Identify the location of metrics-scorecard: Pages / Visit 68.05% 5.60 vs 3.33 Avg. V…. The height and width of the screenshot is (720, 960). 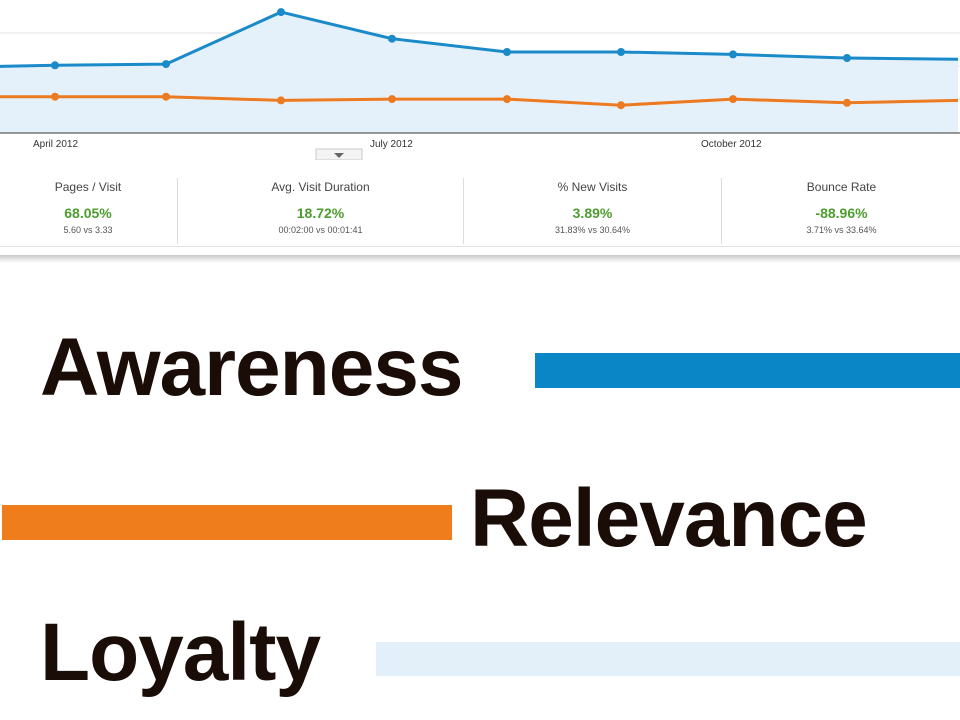
(480, 208).